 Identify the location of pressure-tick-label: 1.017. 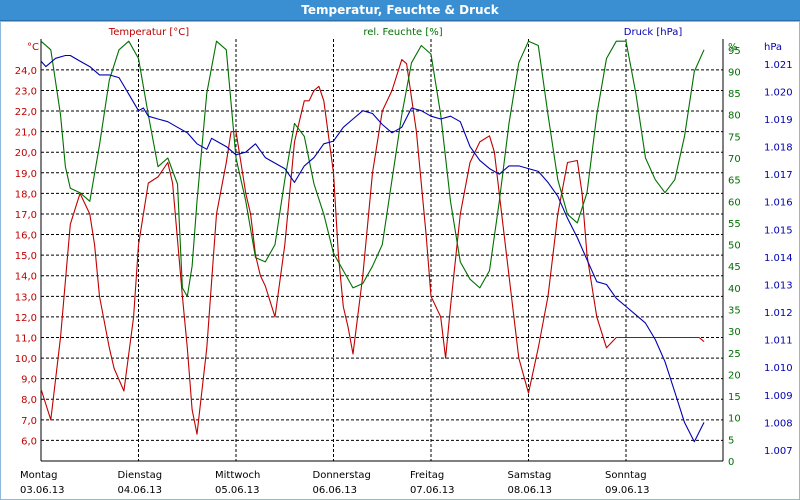
(778, 175).